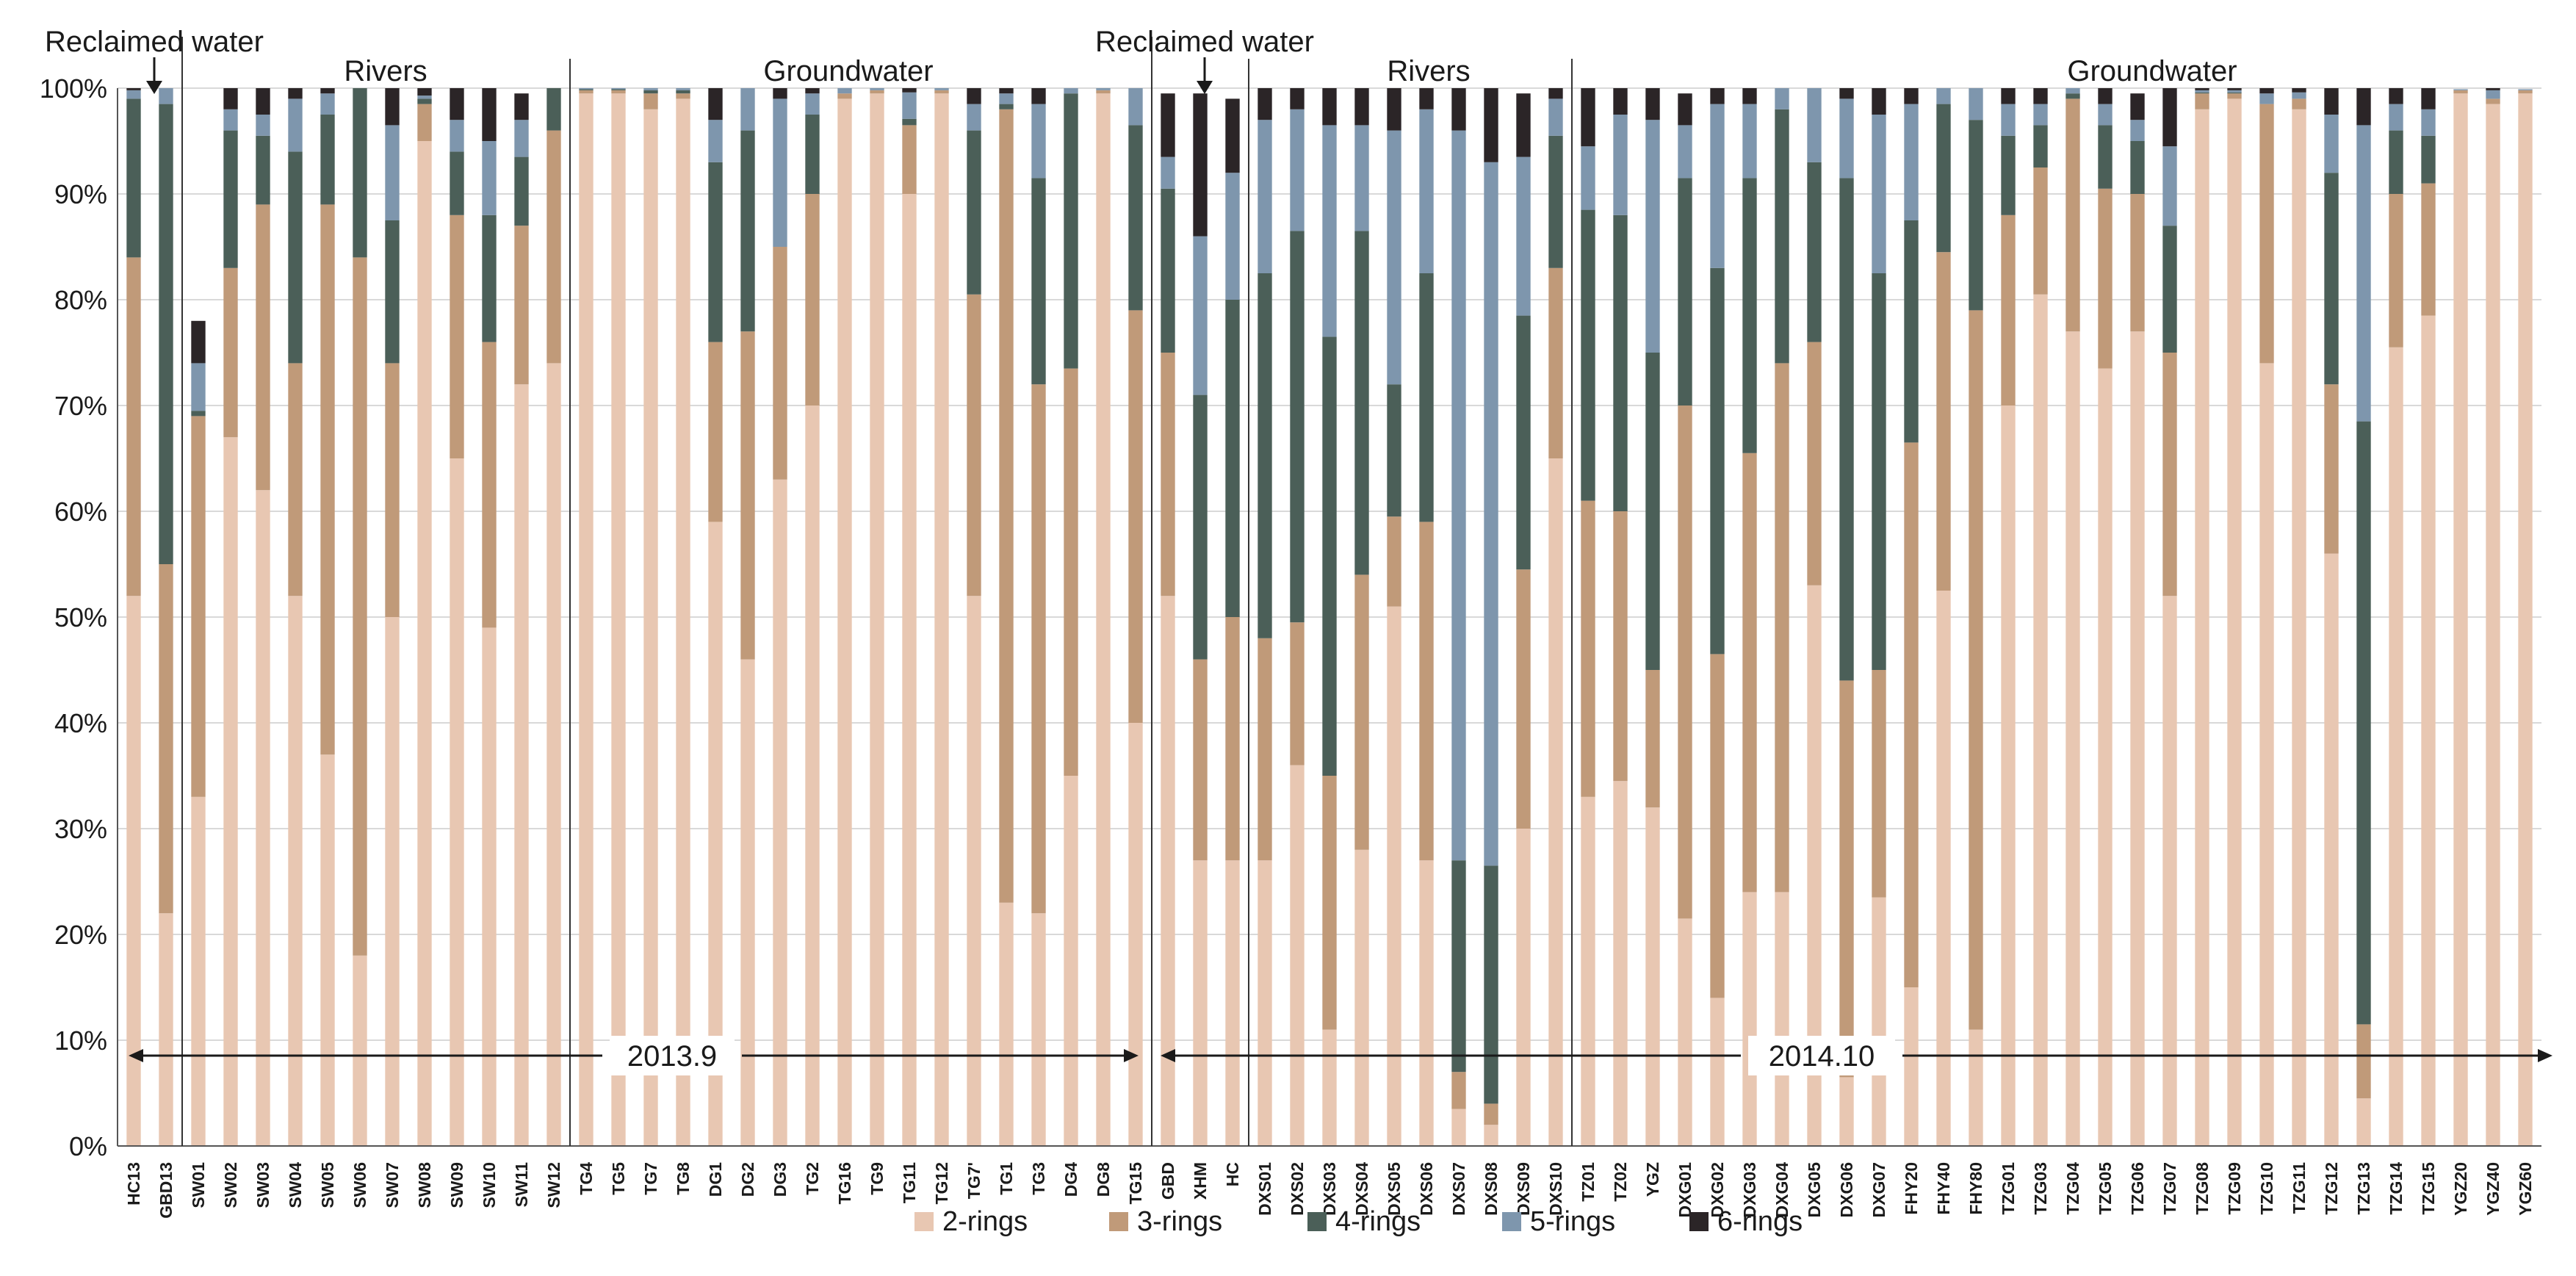  What do you see at coordinates (2493, 1189) in the screenshot?
I see `x-tick-label: YGZ40` at bounding box center [2493, 1189].